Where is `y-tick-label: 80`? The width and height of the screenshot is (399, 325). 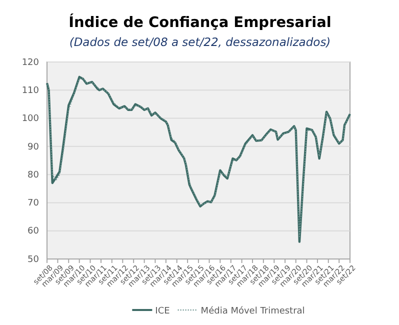
y-tick-label: 80 is located at coordinates (34, 175).